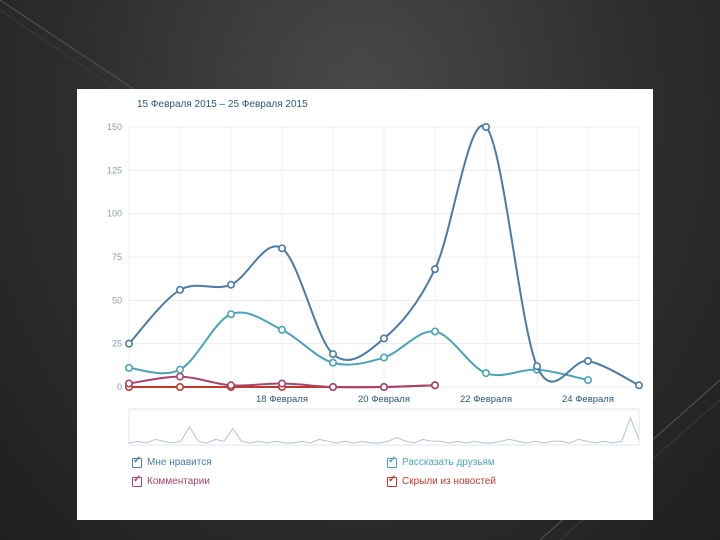 The height and width of the screenshot is (540, 720). What do you see at coordinates (117, 257) in the screenshot?
I see `y-tick-label: 75` at bounding box center [117, 257].